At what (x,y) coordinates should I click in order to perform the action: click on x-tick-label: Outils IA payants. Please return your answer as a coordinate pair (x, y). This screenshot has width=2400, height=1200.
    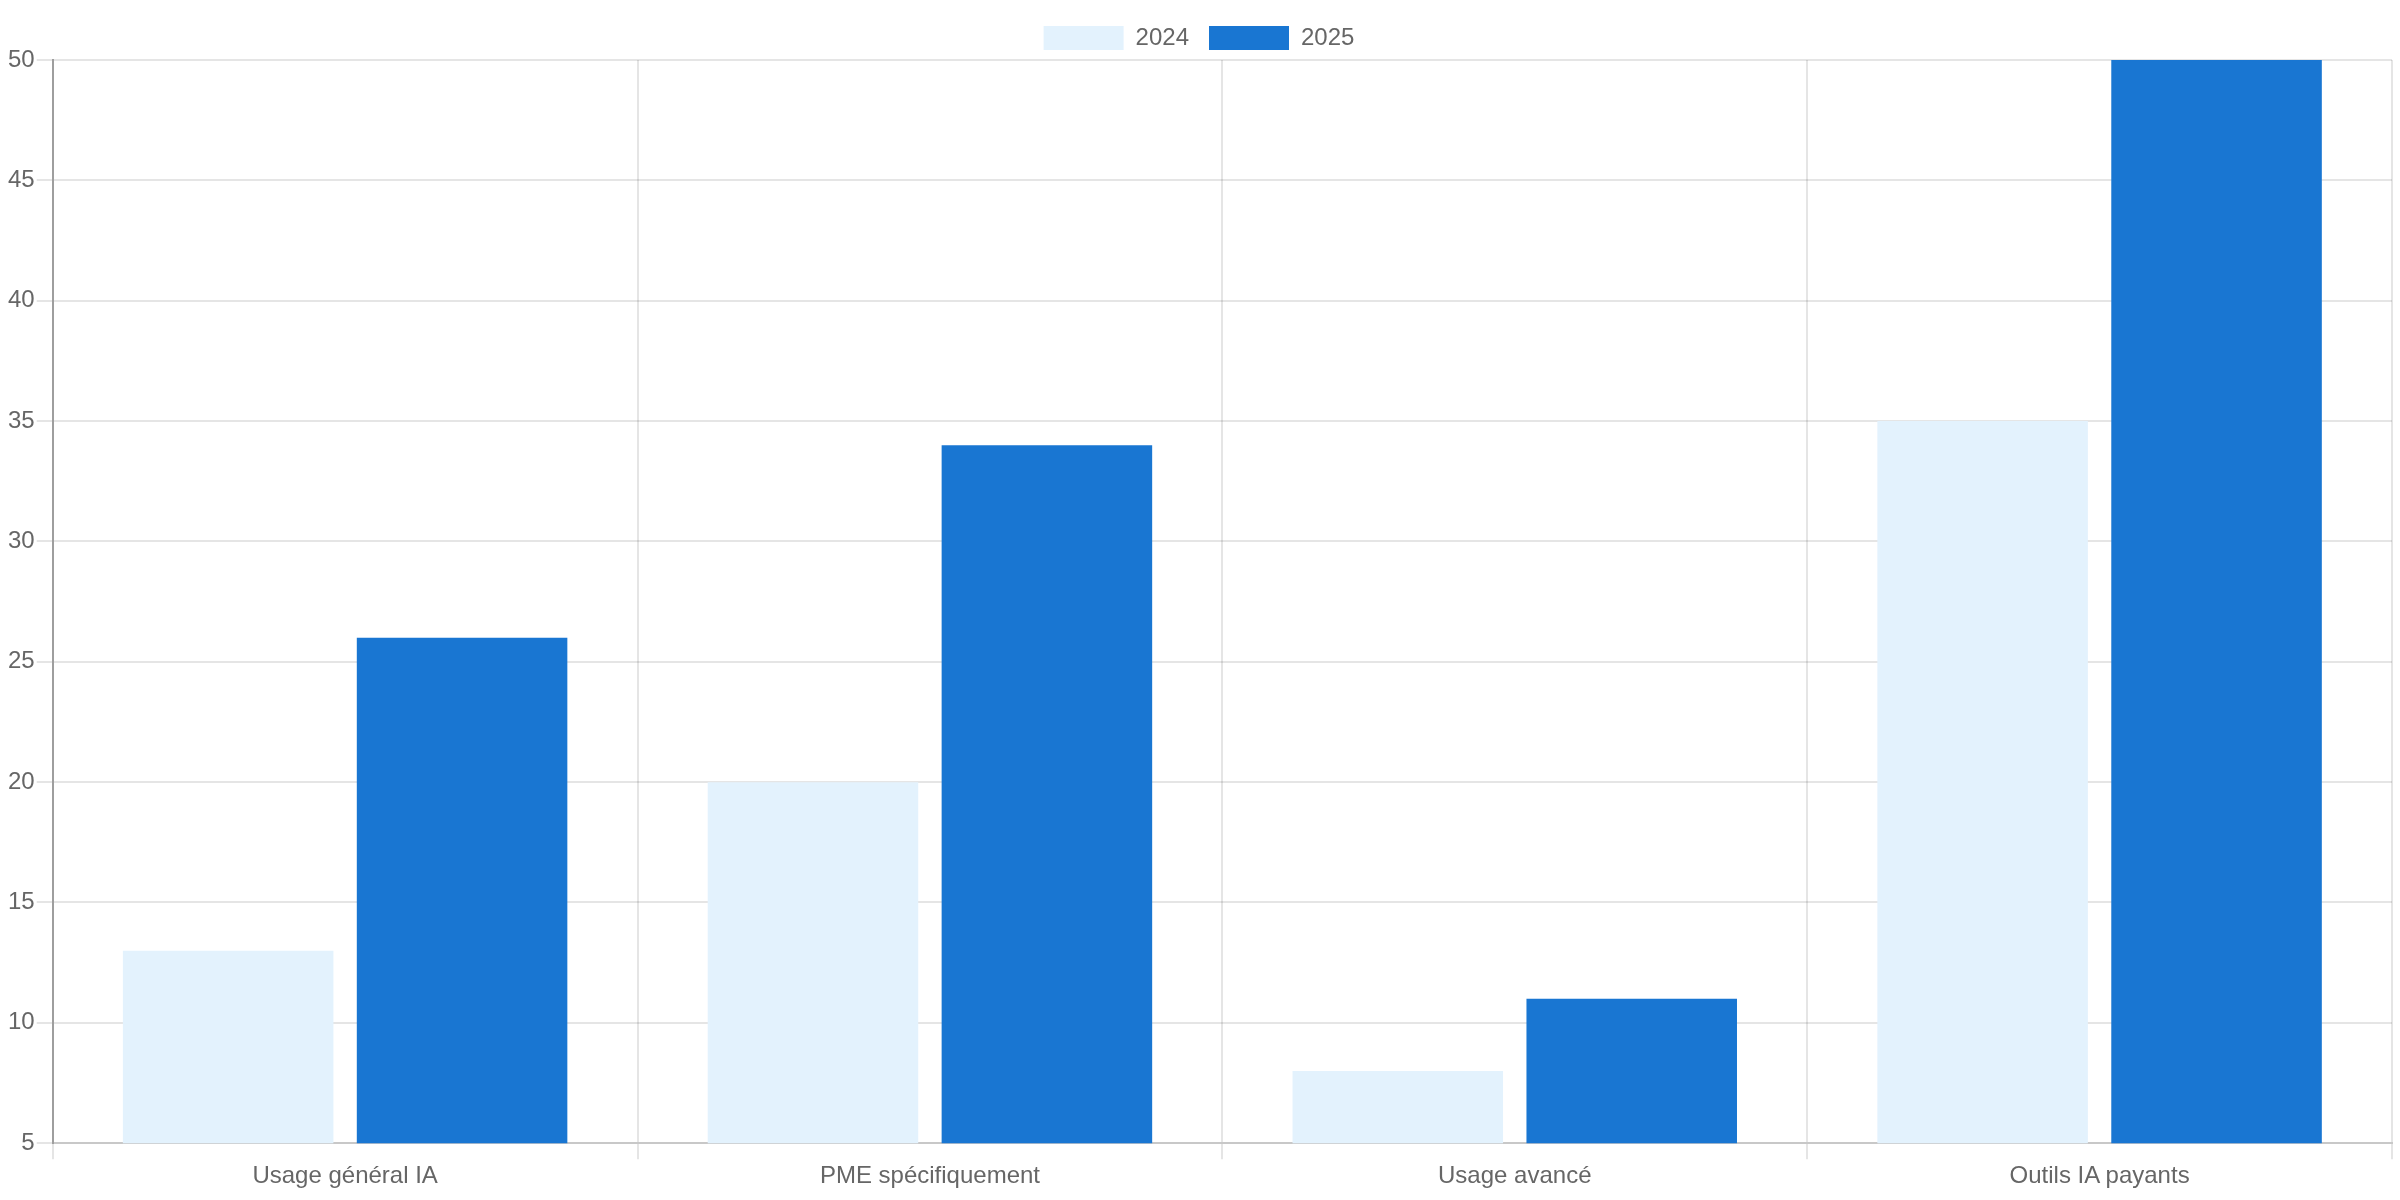
    Looking at the image, I should click on (2099, 1175).